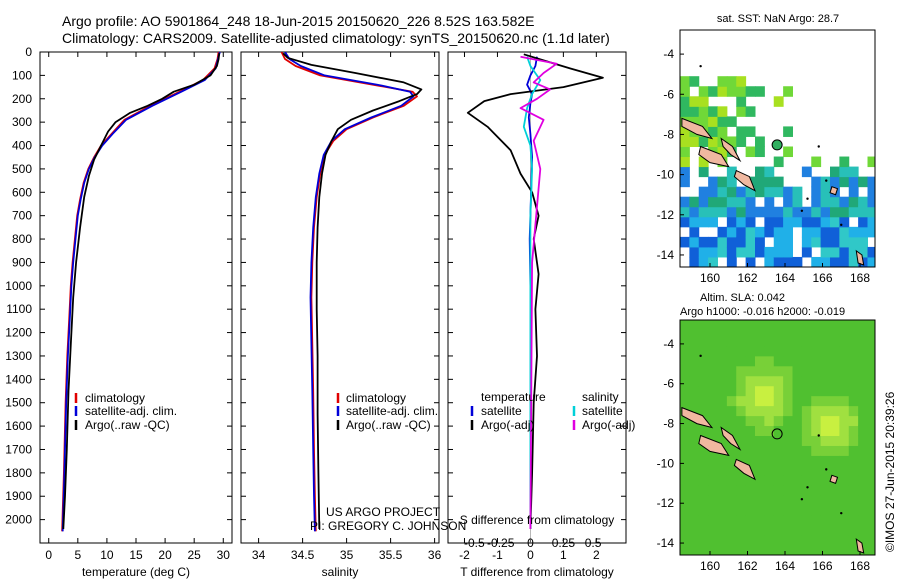 The width and height of the screenshot is (900, 580). Describe the element at coordinates (608, 425) in the screenshot. I see `legend-label-s-argo: Argo(-adj)` at that location.